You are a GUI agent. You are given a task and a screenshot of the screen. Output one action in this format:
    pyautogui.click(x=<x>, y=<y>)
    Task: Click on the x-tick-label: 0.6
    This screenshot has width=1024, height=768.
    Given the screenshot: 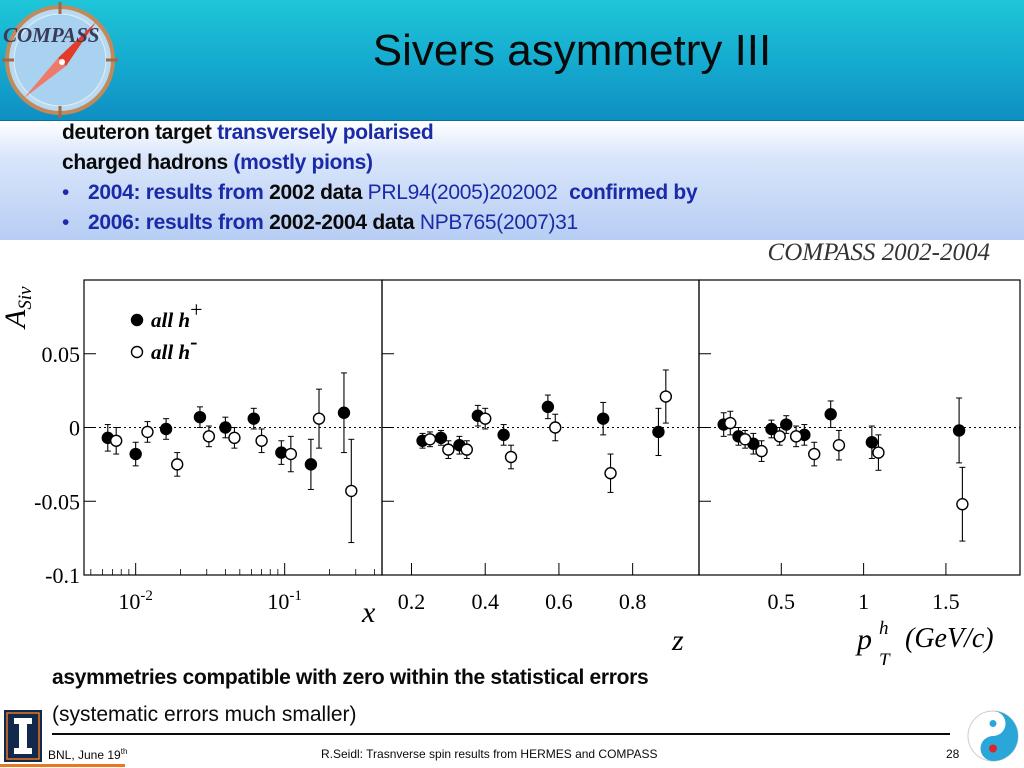 What is the action you would take?
    pyautogui.click(x=559, y=601)
    